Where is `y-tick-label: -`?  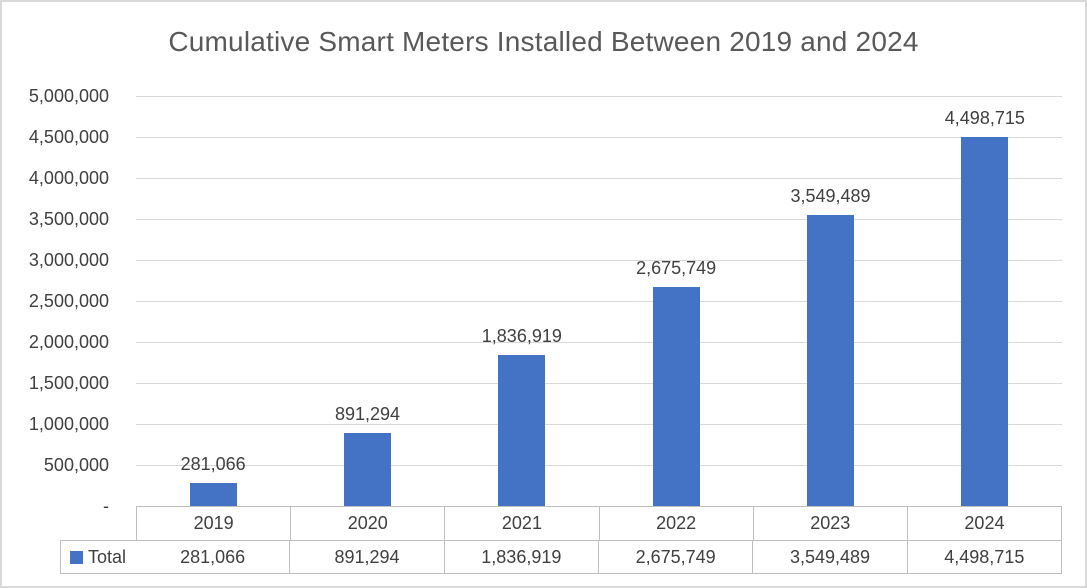
y-tick-label: - is located at coordinates (106, 506).